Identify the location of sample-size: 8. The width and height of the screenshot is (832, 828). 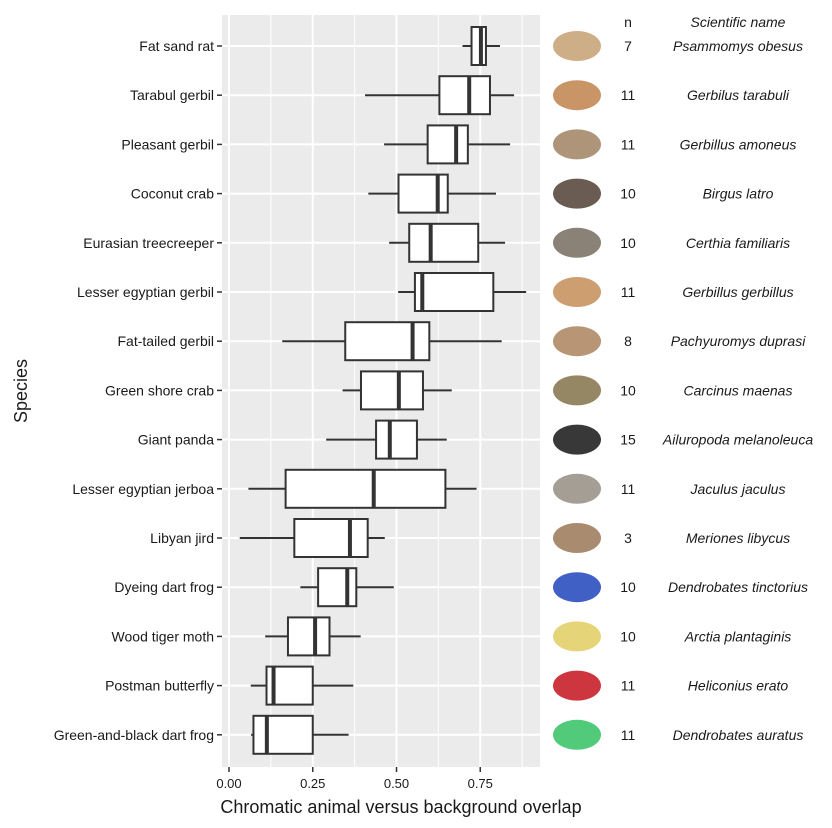
(628, 341).